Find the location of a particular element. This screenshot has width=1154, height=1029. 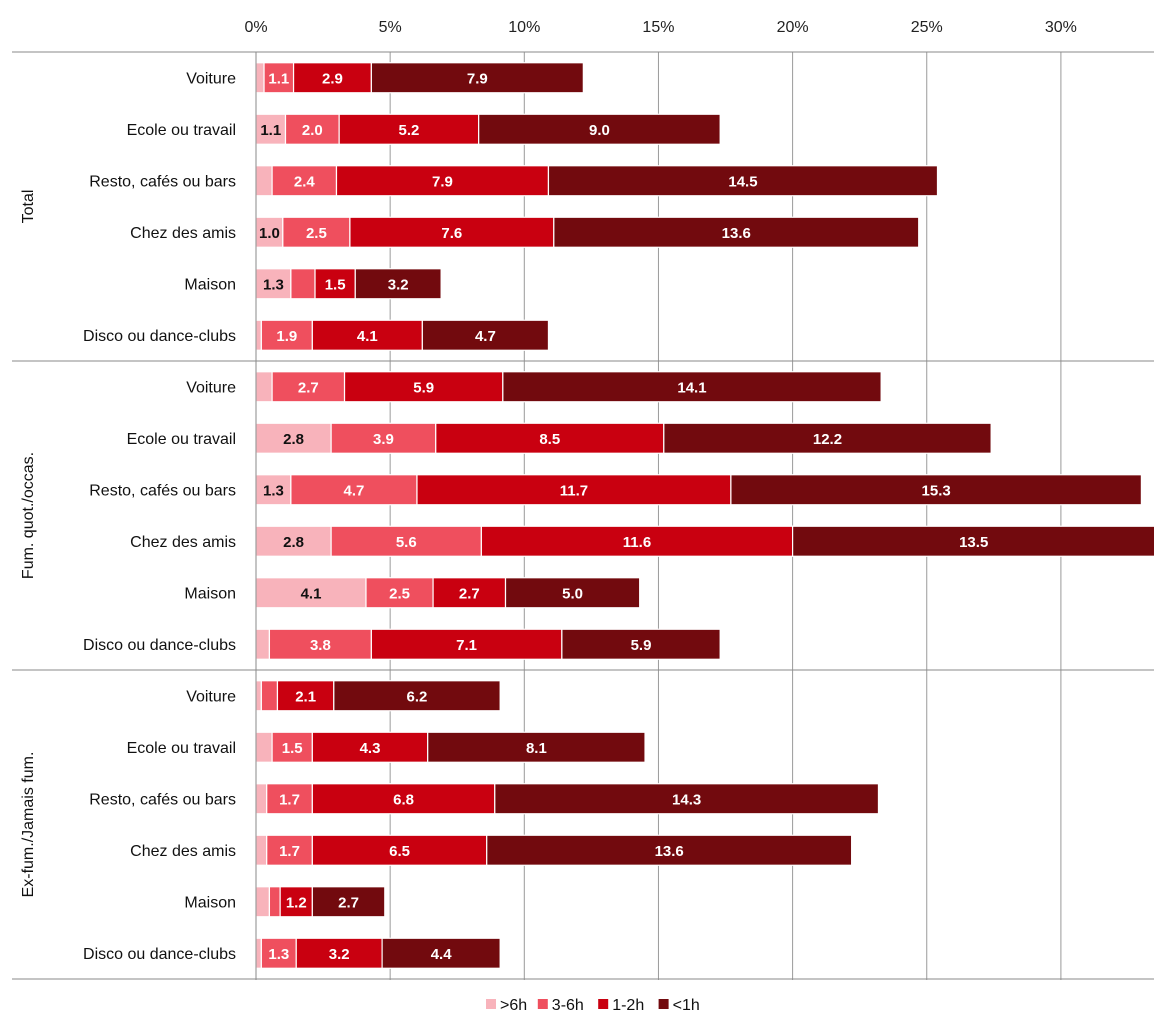

data-label: 14.3 is located at coordinates (686, 799).